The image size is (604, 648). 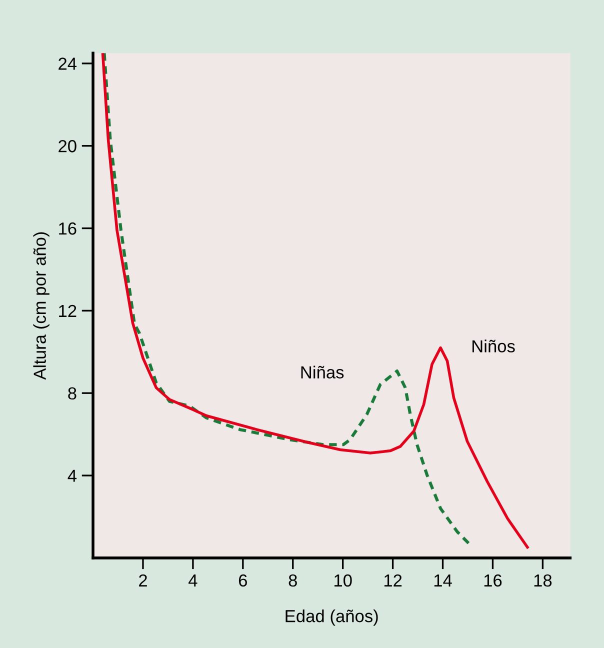 I want to click on y-tick-label: 12, so click(x=67, y=310).